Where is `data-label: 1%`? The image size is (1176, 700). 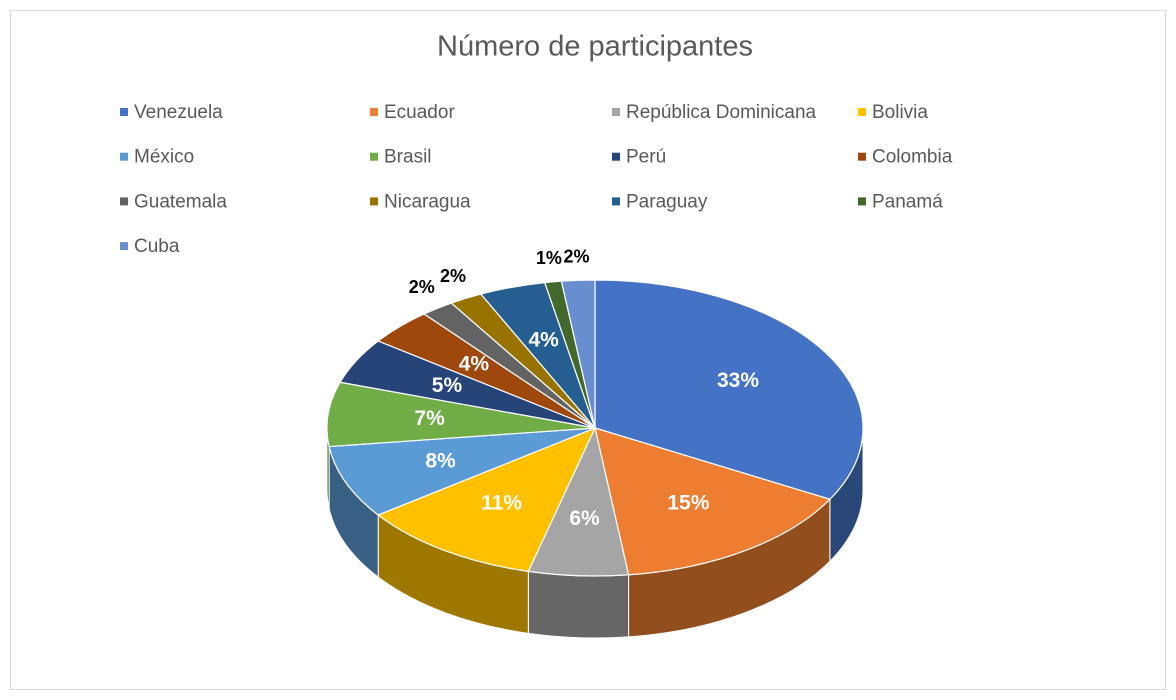 data-label: 1% is located at coordinates (549, 258).